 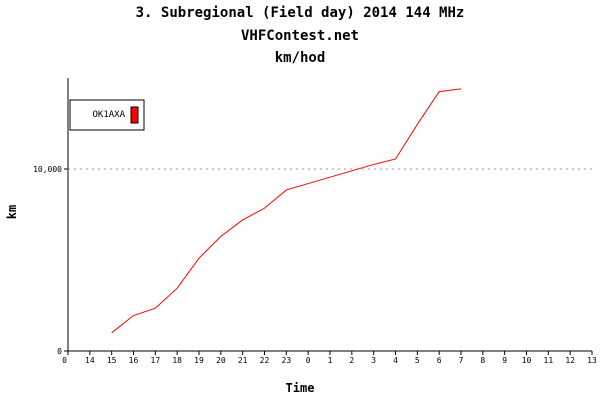 What do you see at coordinates (134, 360) in the screenshot?
I see `x-tick-label: 16` at bounding box center [134, 360].